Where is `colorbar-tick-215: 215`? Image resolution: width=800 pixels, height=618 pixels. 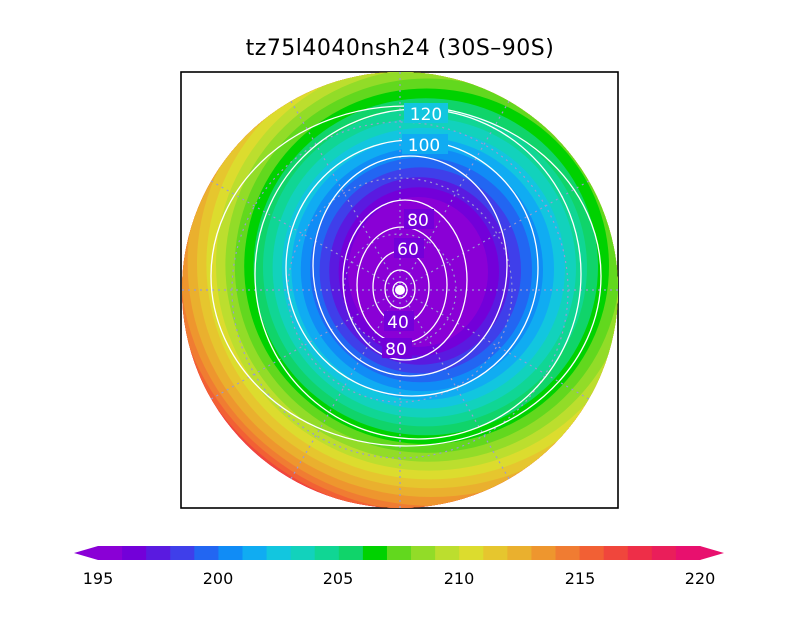 colorbar-tick-215: 215 is located at coordinates (580, 578).